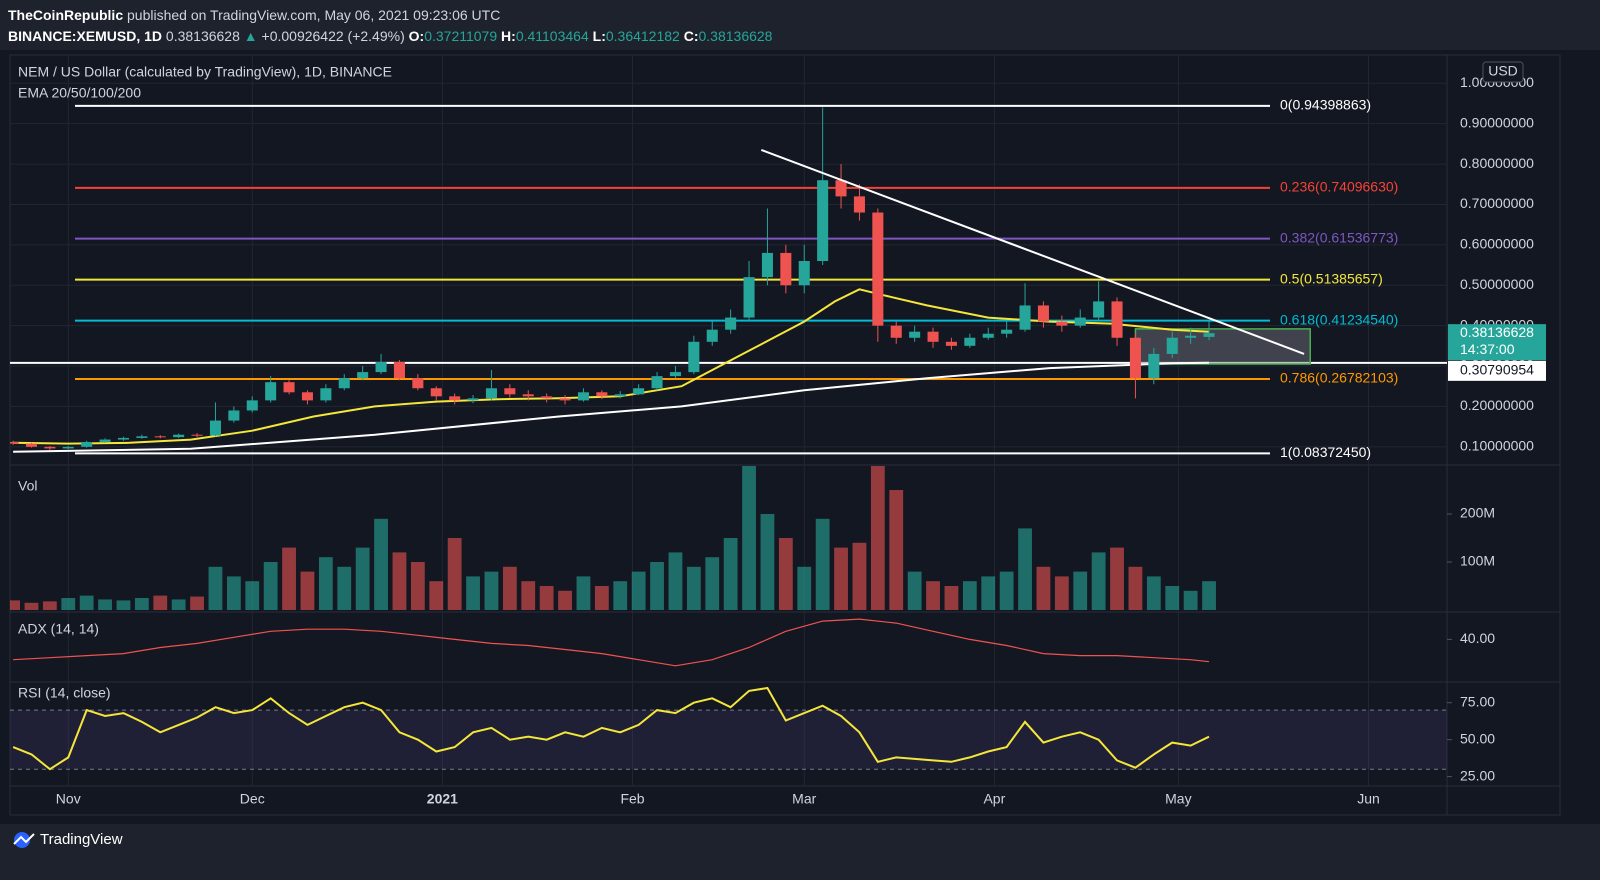  Describe the element at coordinates (1339, 319) in the screenshot. I see `fib-label: 0.618(0.41234540)` at that location.